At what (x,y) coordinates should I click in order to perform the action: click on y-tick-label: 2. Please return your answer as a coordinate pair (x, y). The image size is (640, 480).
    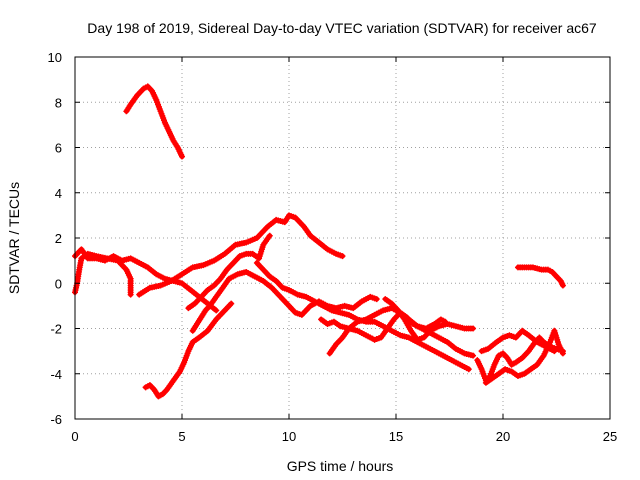
    Looking at the image, I should click on (58, 238).